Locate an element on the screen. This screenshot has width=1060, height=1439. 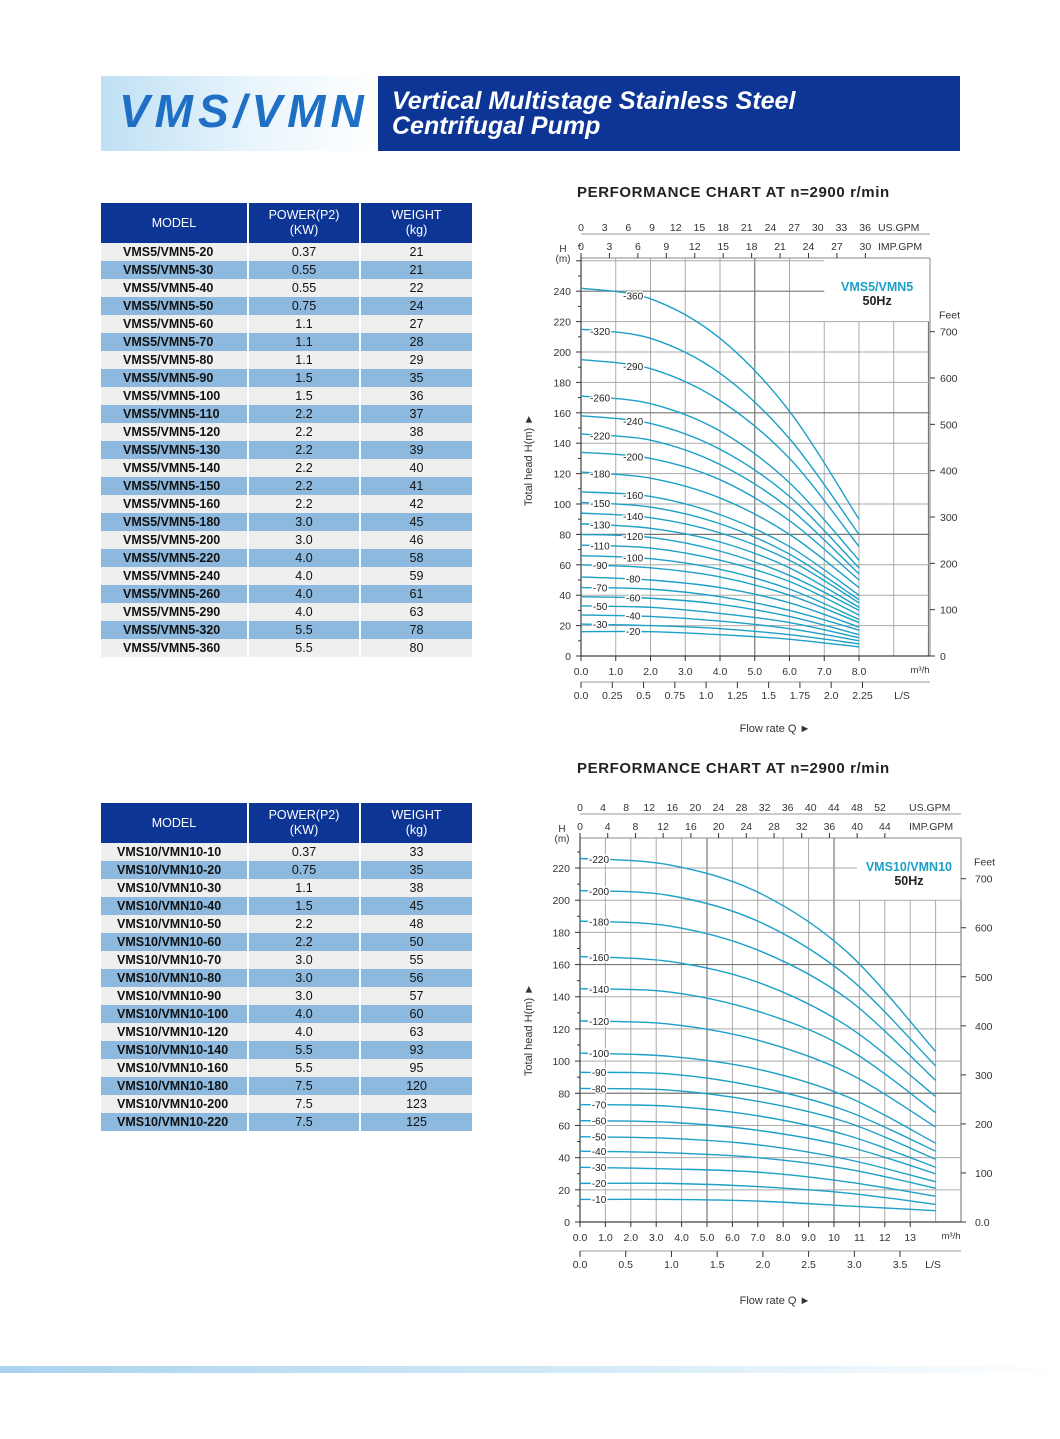
weight-cell: 45 is located at coordinates (416, 906).